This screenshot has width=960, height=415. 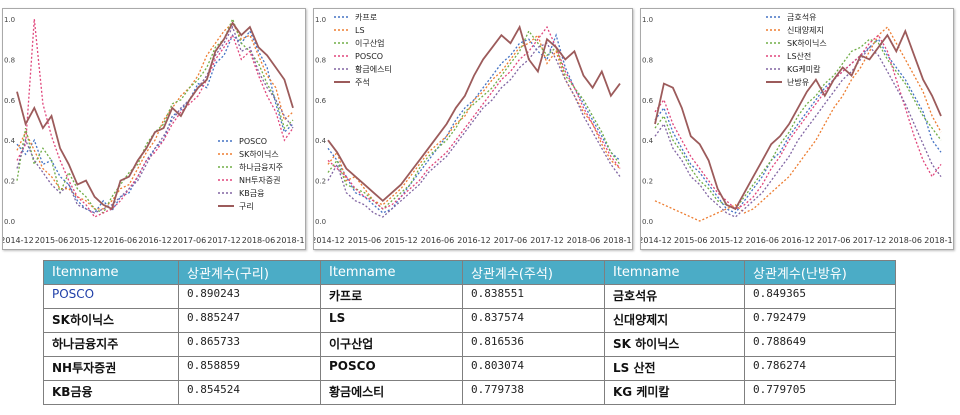 I want to click on correlation-value-cell: 0.890243, so click(x=249, y=296).